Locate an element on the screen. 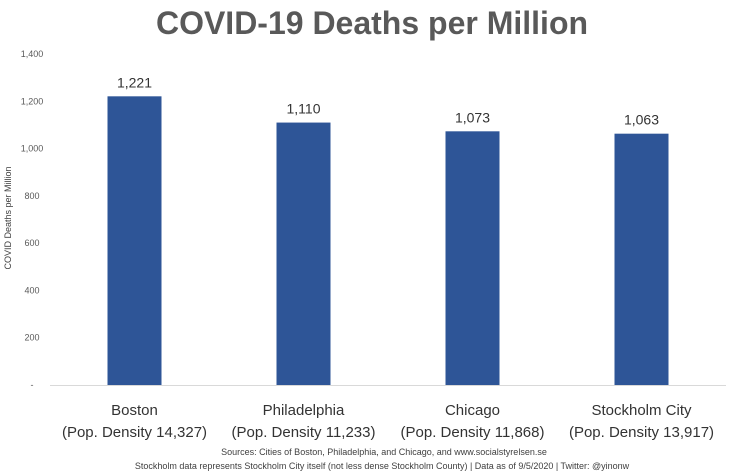  data-labels-group: 1,221 1,110 1,073 1,063 is located at coordinates (388, 100).